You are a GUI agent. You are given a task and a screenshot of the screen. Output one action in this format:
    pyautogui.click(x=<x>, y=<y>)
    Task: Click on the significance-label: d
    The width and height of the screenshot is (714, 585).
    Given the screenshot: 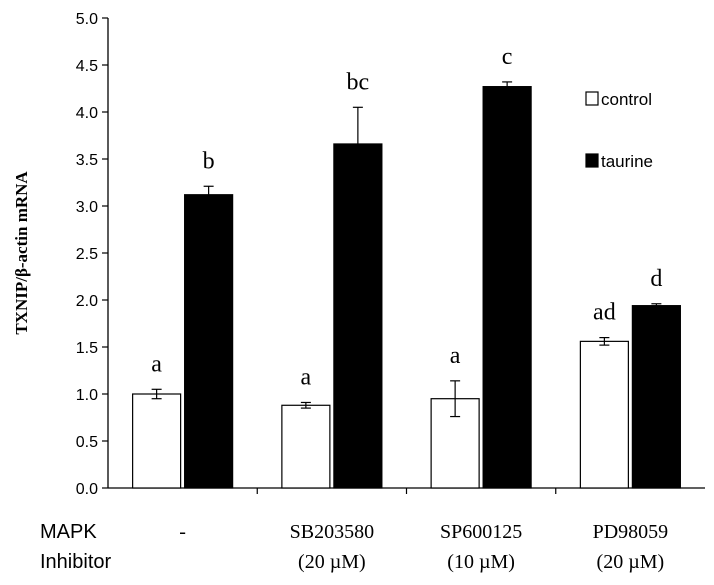 What is the action you would take?
    pyautogui.click(x=656, y=279)
    